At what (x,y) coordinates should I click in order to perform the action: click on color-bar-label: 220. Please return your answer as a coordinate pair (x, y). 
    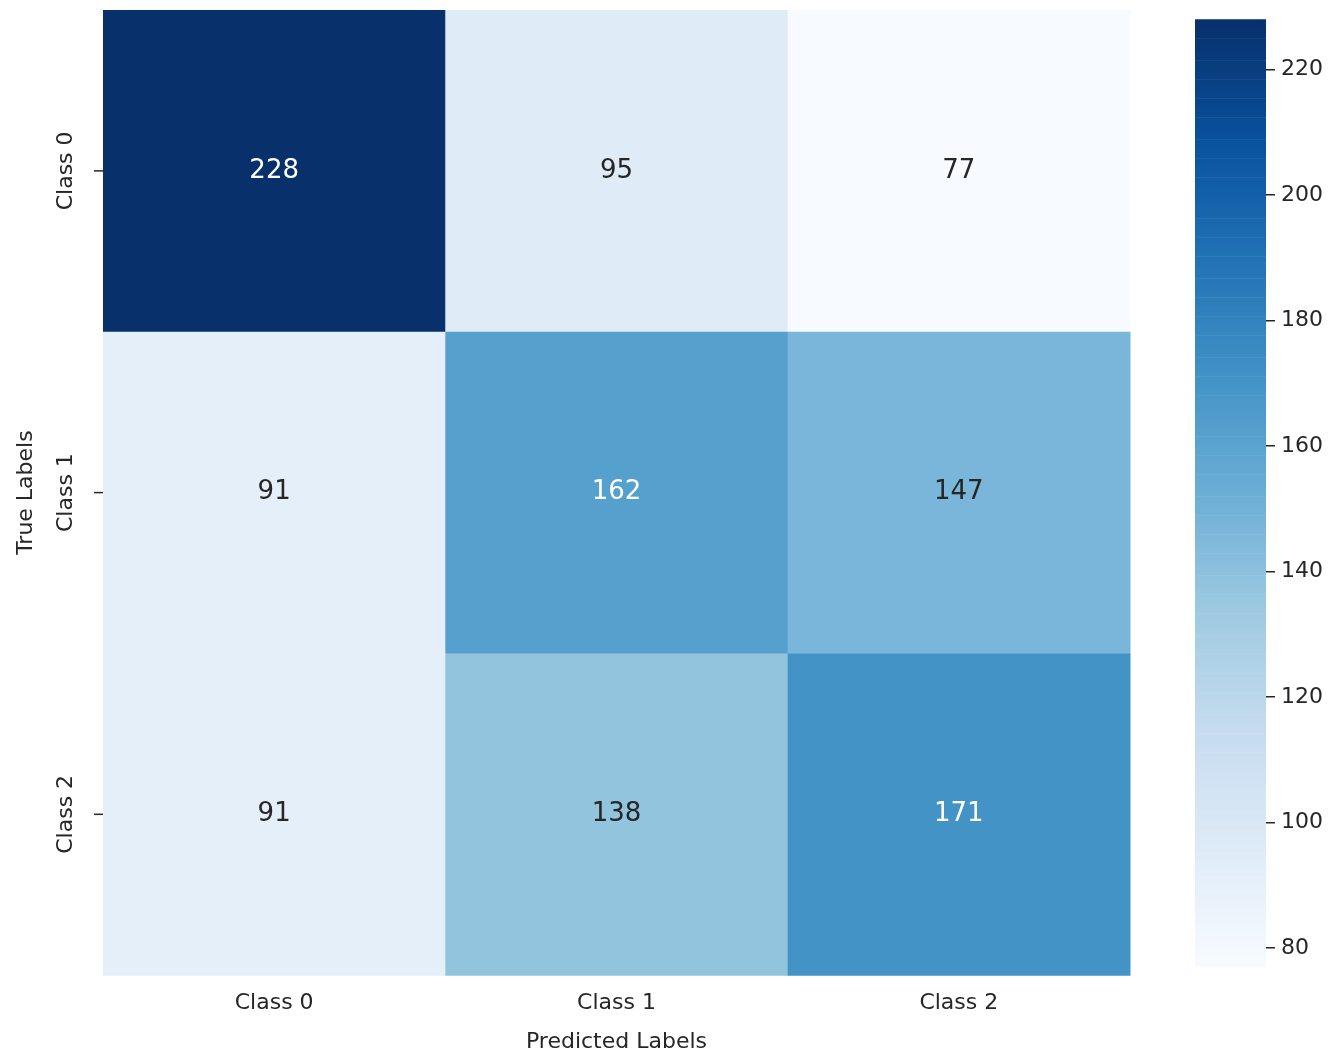
    Looking at the image, I should click on (1302, 68).